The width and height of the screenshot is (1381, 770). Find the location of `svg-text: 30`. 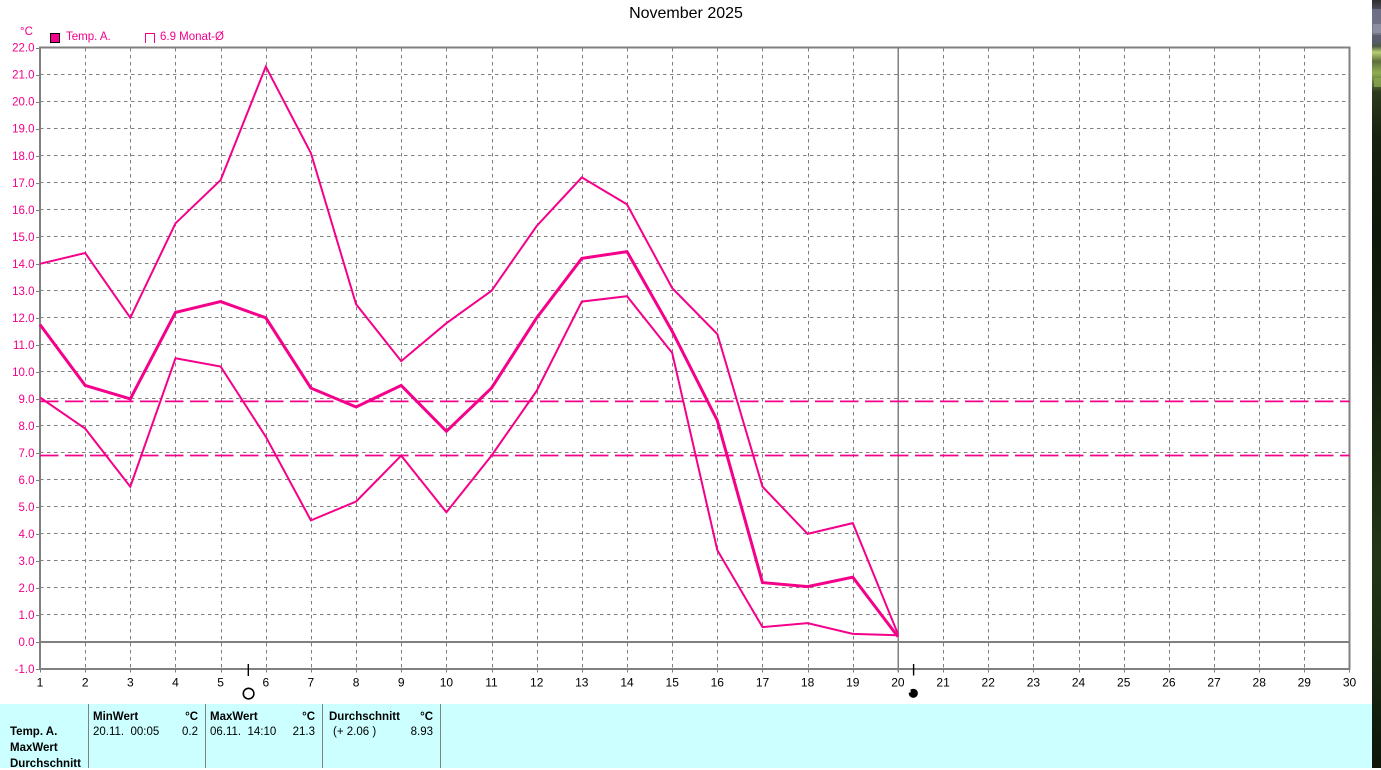

svg-text: 30 is located at coordinates (1350, 683).